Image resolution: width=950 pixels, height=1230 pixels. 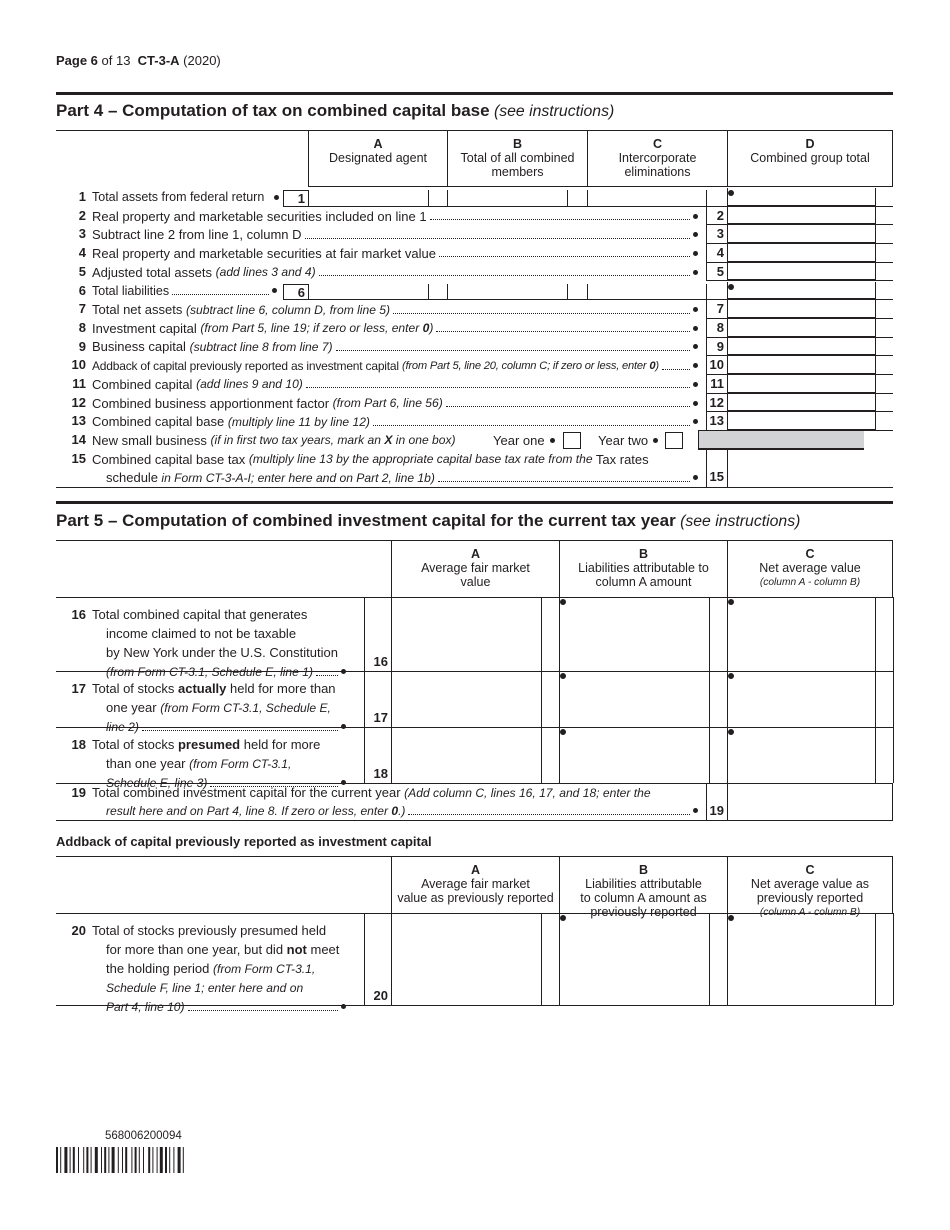 I want to click on text: (from Part 6, line 56), so click(x=387, y=403).